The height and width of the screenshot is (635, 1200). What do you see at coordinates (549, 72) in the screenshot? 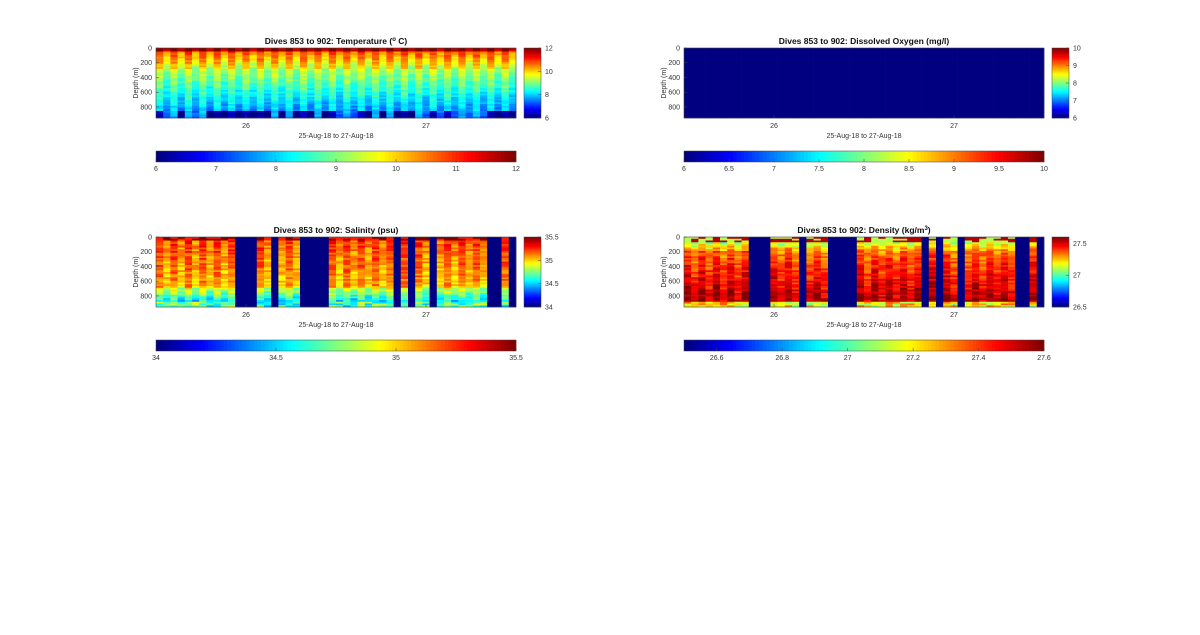
I see `colorbar-tick-label: 10` at bounding box center [549, 72].